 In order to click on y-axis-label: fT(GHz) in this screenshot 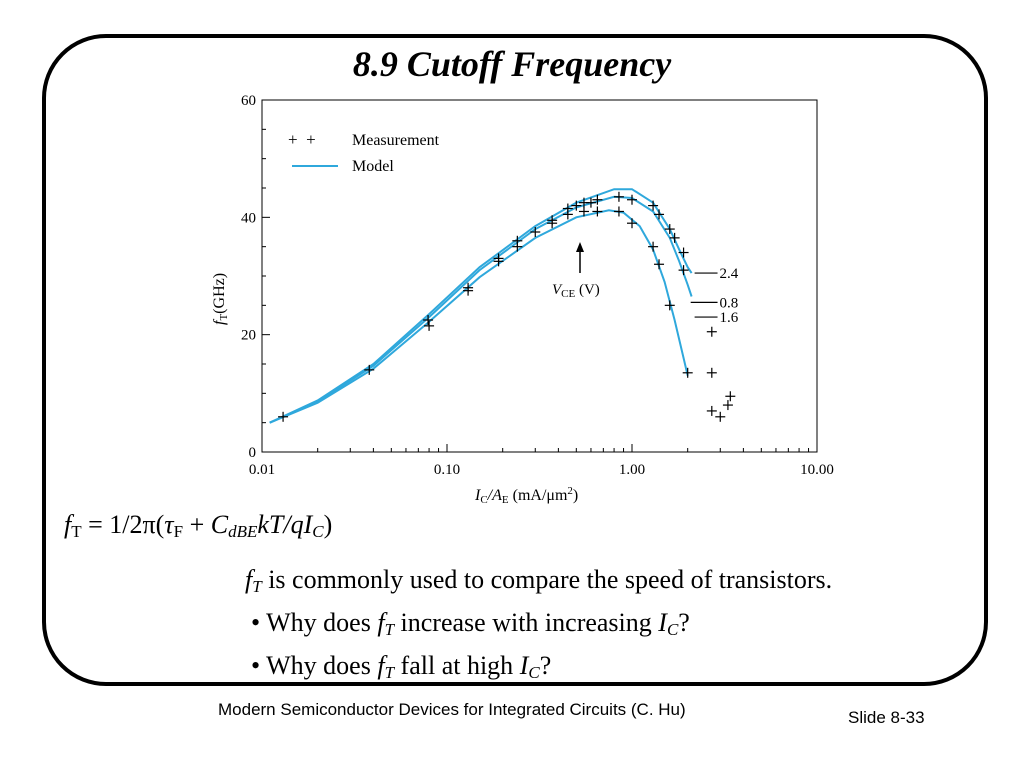, I will do `click(220, 299)`.